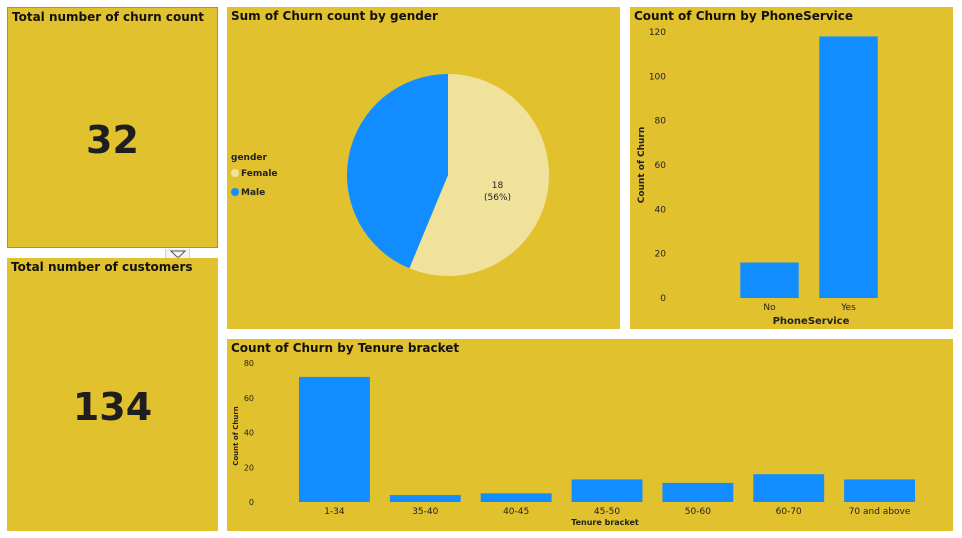 The height and width of the screenshot is (538, 962). Describe the element at coordinates (108, 17) in the screenshot. I see `churn-count-title: Total number of churn count` at that location.